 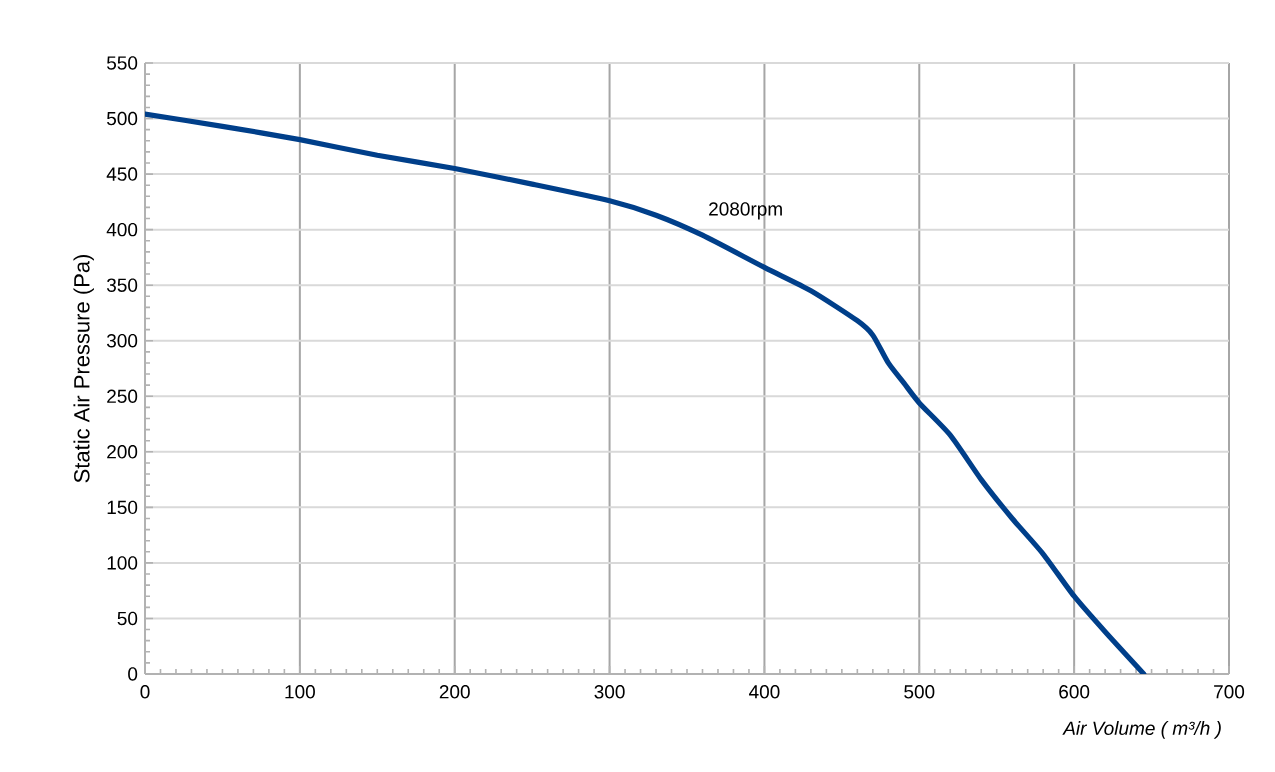 What do you see at coordinates (745, 211) in the screenshot?
I see `annotation: 2080rpm` at bounding box center [745, 211].